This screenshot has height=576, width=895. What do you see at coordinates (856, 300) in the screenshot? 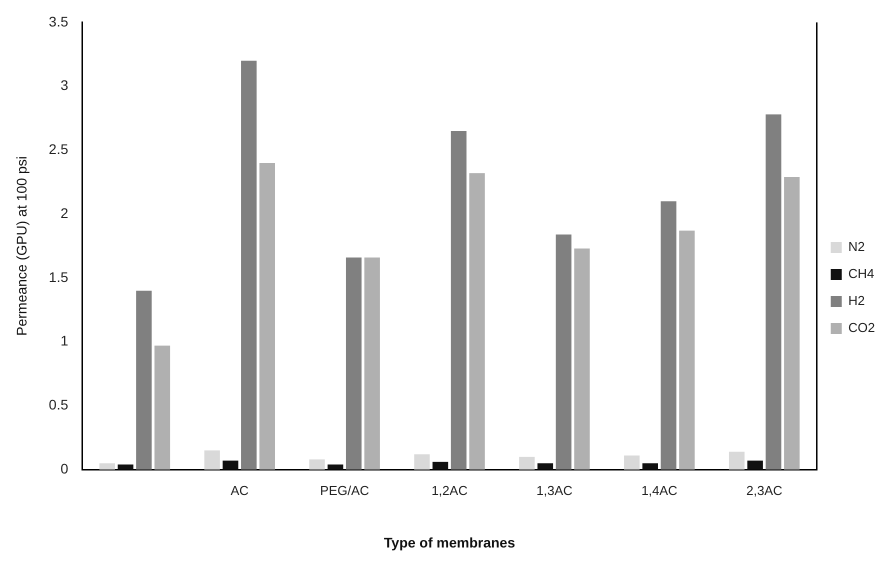
I see `legend-label: H2` at bounding box center [856, 300].